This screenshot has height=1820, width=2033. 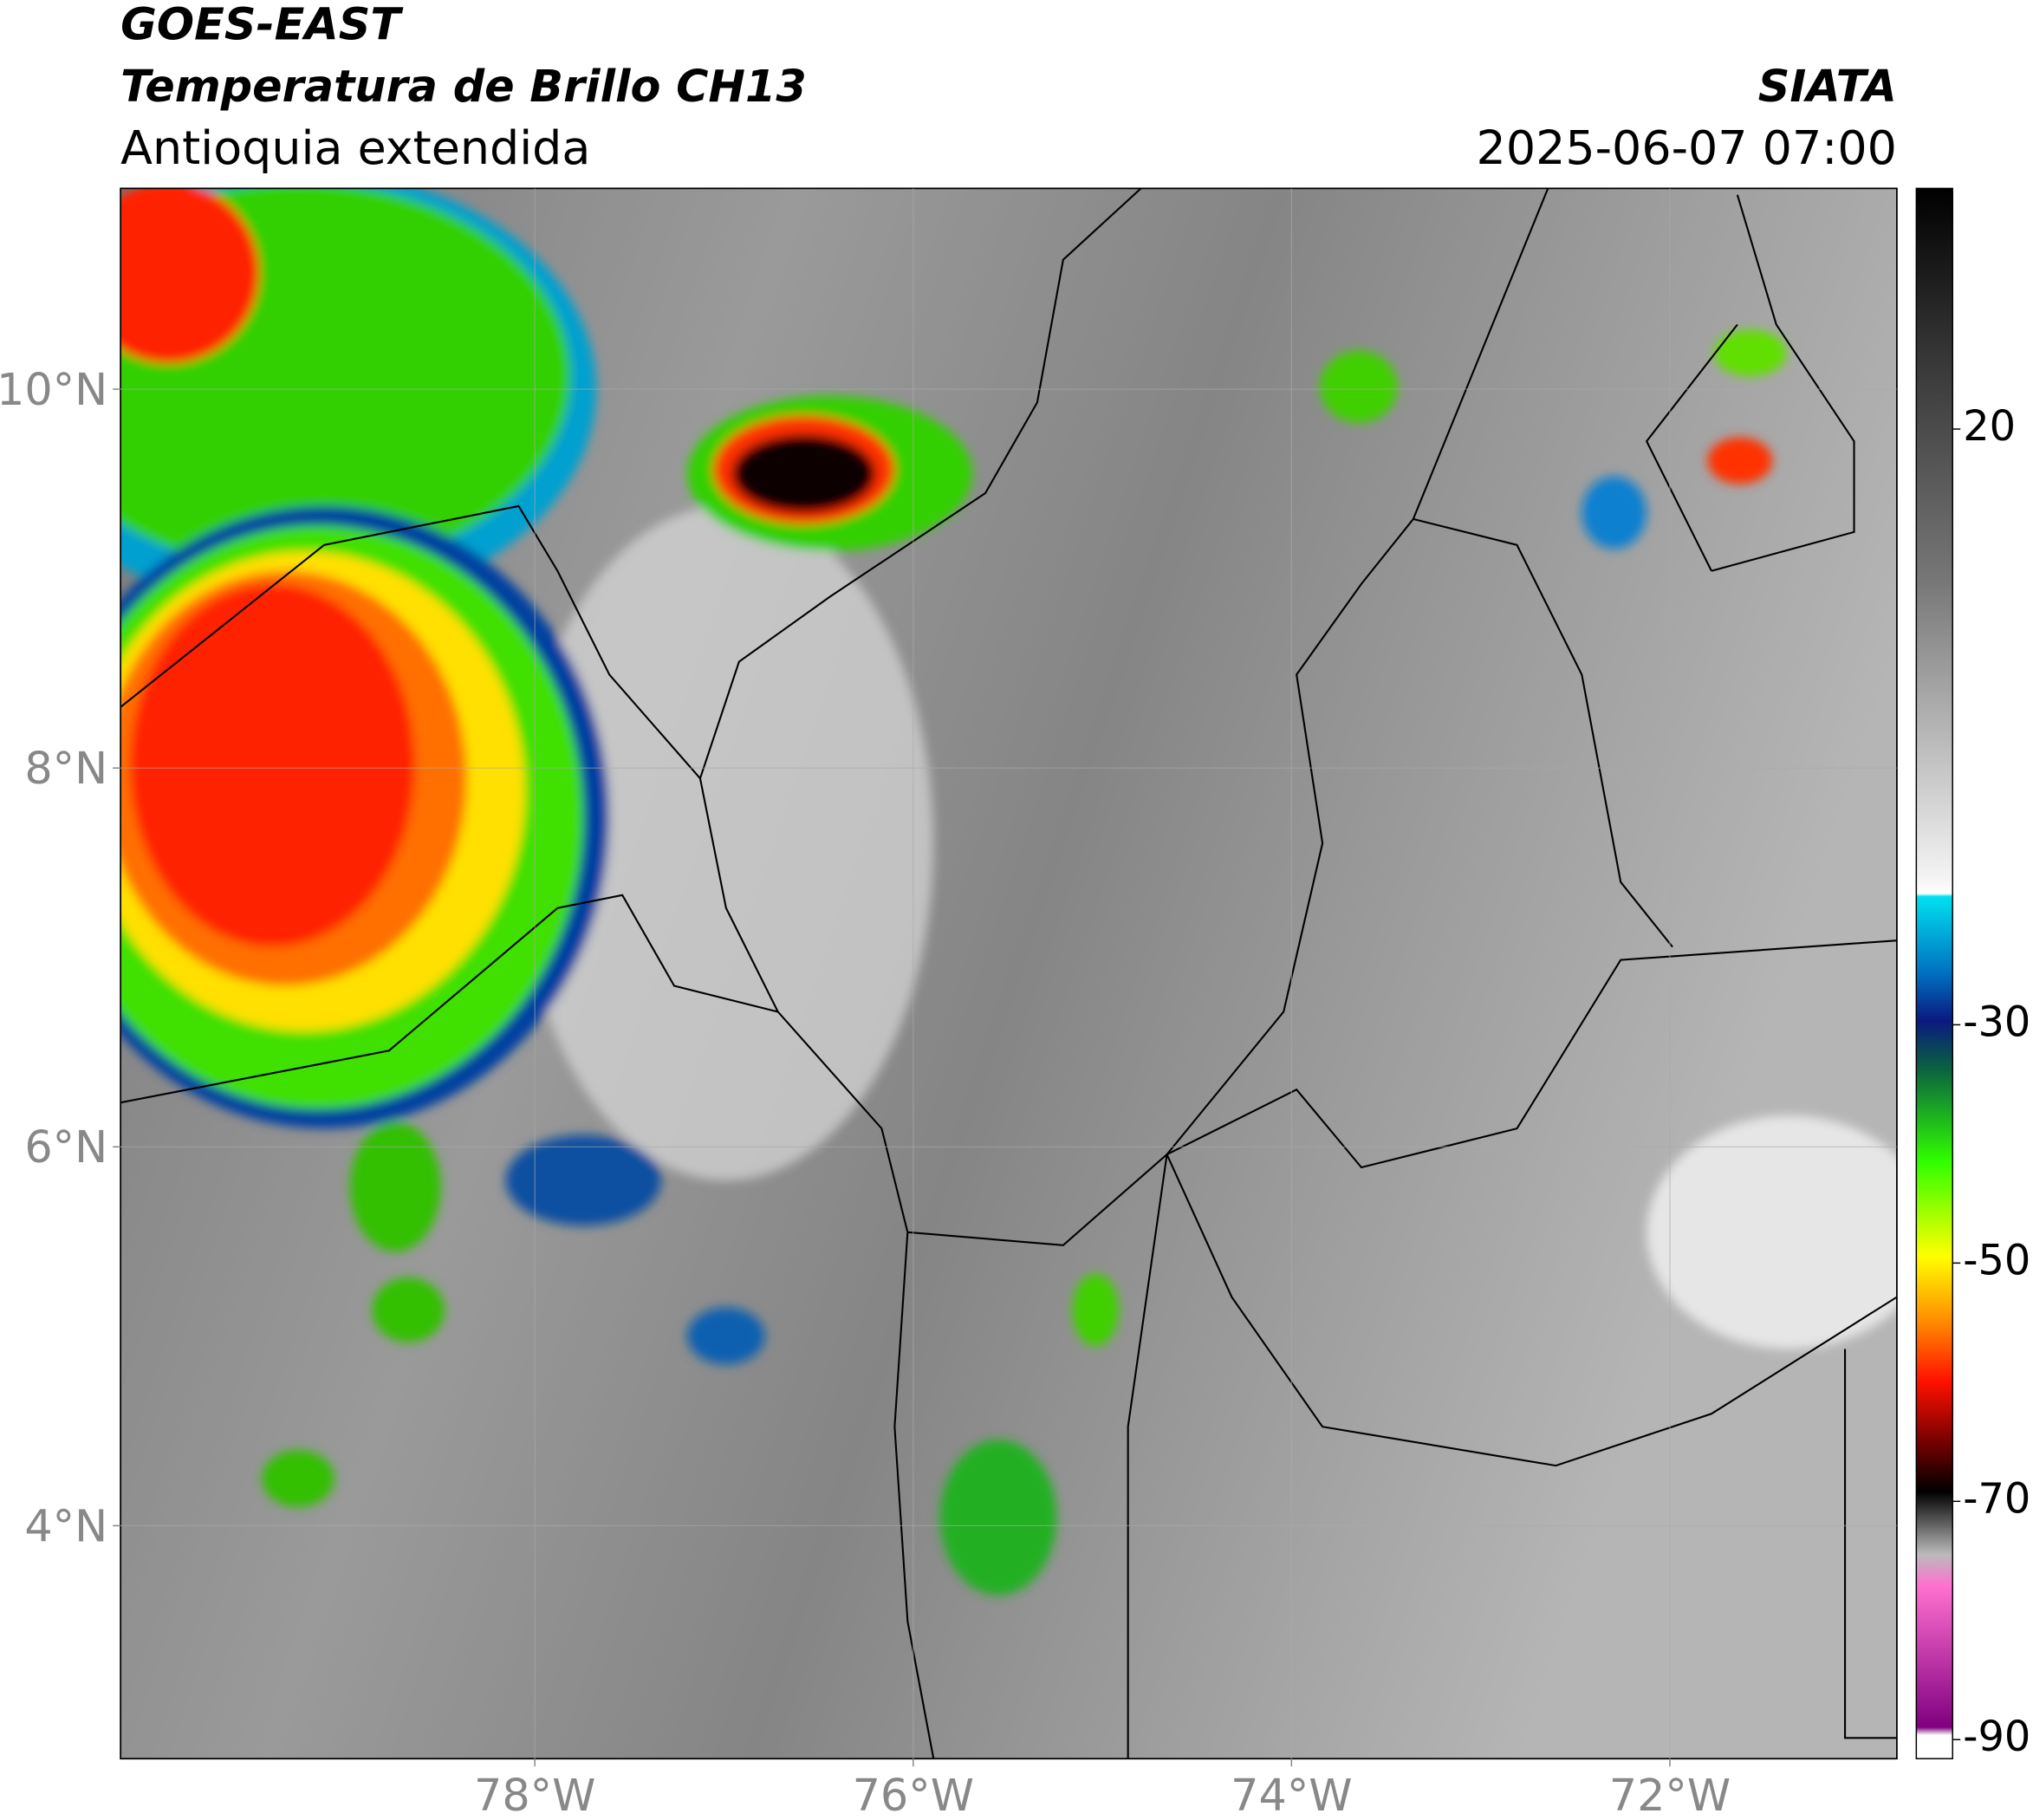 What do you see at coordinates (53, 389) in the screenshot?
I see `y-tick-label: 10°N` at bounding box center [53, 389].